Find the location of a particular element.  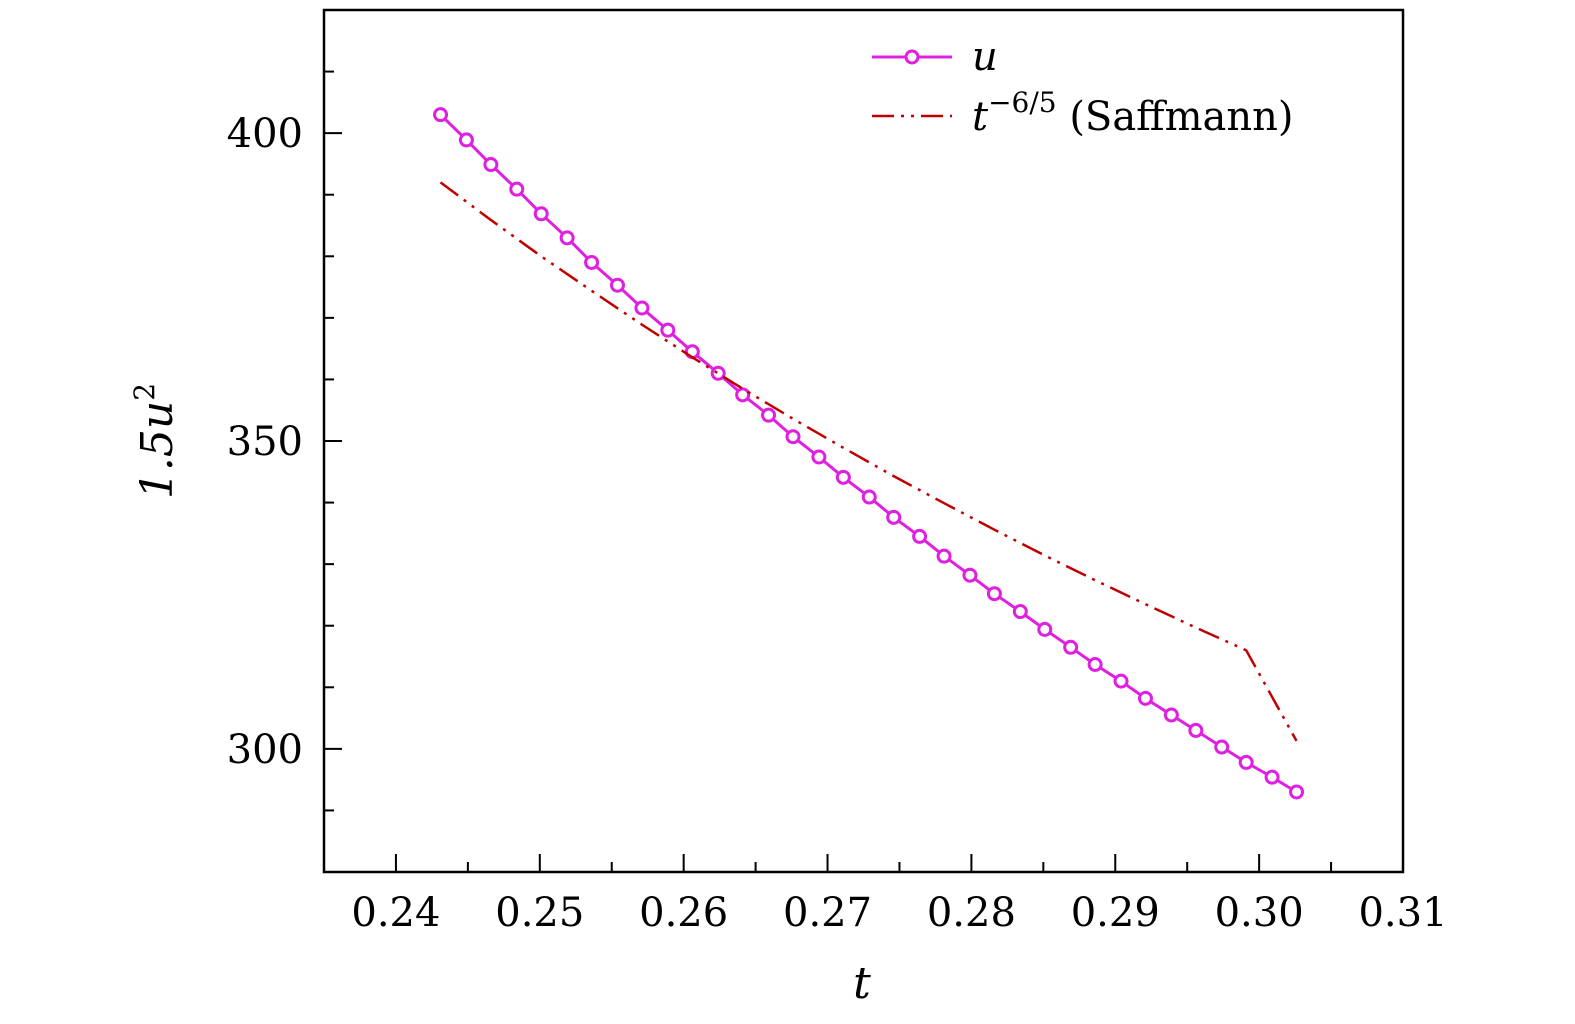

x-tick-label: 0.25 is located at coordinates (539, 913).